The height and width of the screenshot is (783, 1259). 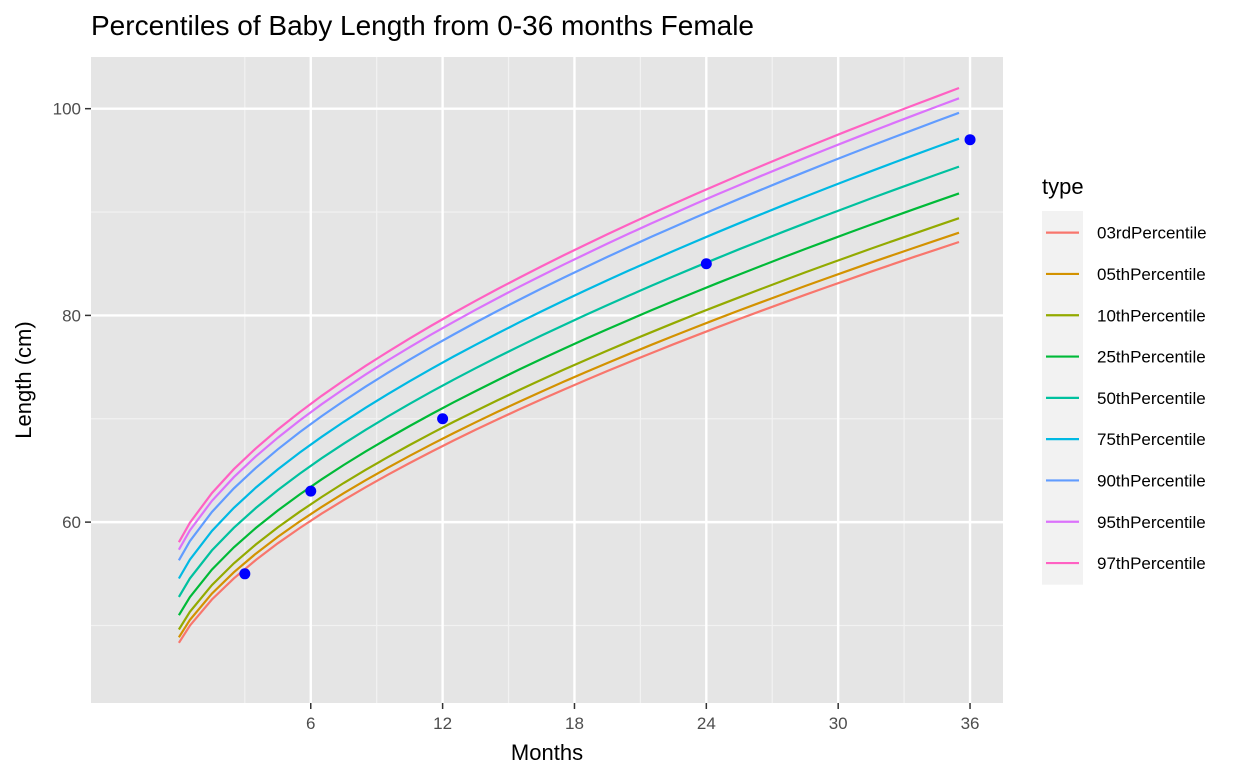 What do you see at coordinates (1151, 357) in the screenshot?
I see `legend-label: 25thPercentile` at bounding box center [1151, 357].